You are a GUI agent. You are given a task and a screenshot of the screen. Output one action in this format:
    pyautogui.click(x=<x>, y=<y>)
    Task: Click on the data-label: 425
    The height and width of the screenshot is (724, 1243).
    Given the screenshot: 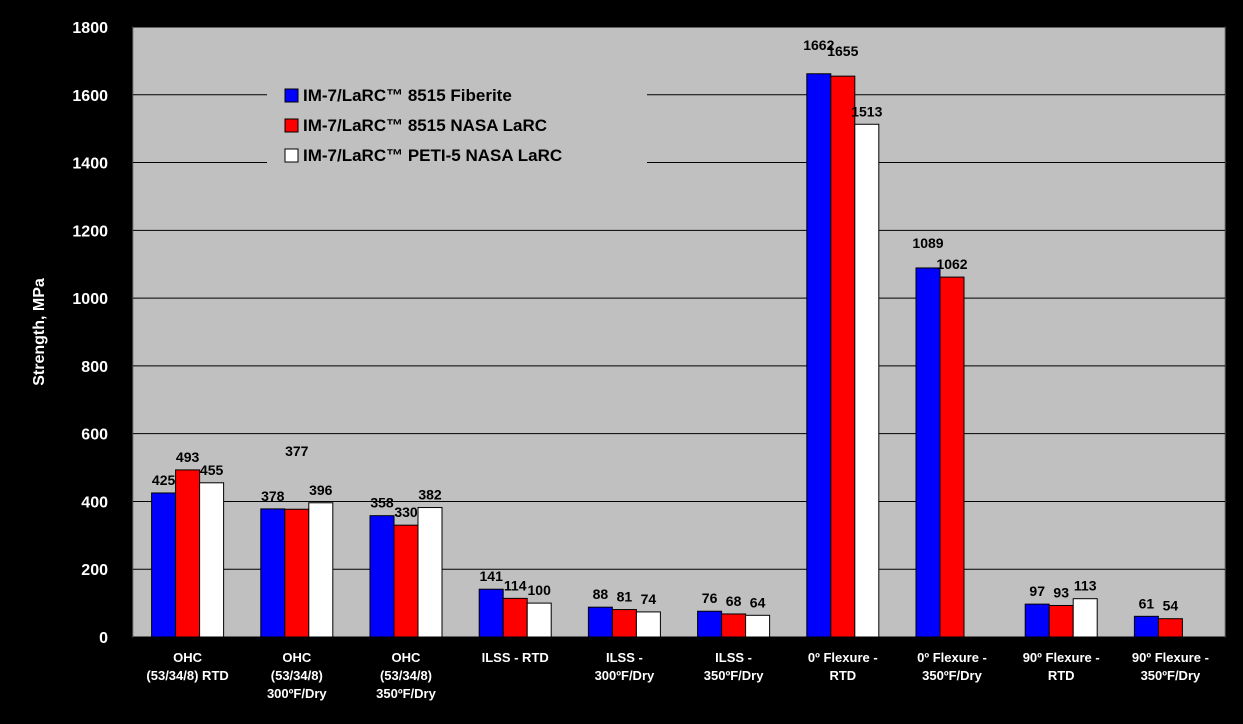 What is the action you would take?
    pyautogui.click(x=164, y=480)
    